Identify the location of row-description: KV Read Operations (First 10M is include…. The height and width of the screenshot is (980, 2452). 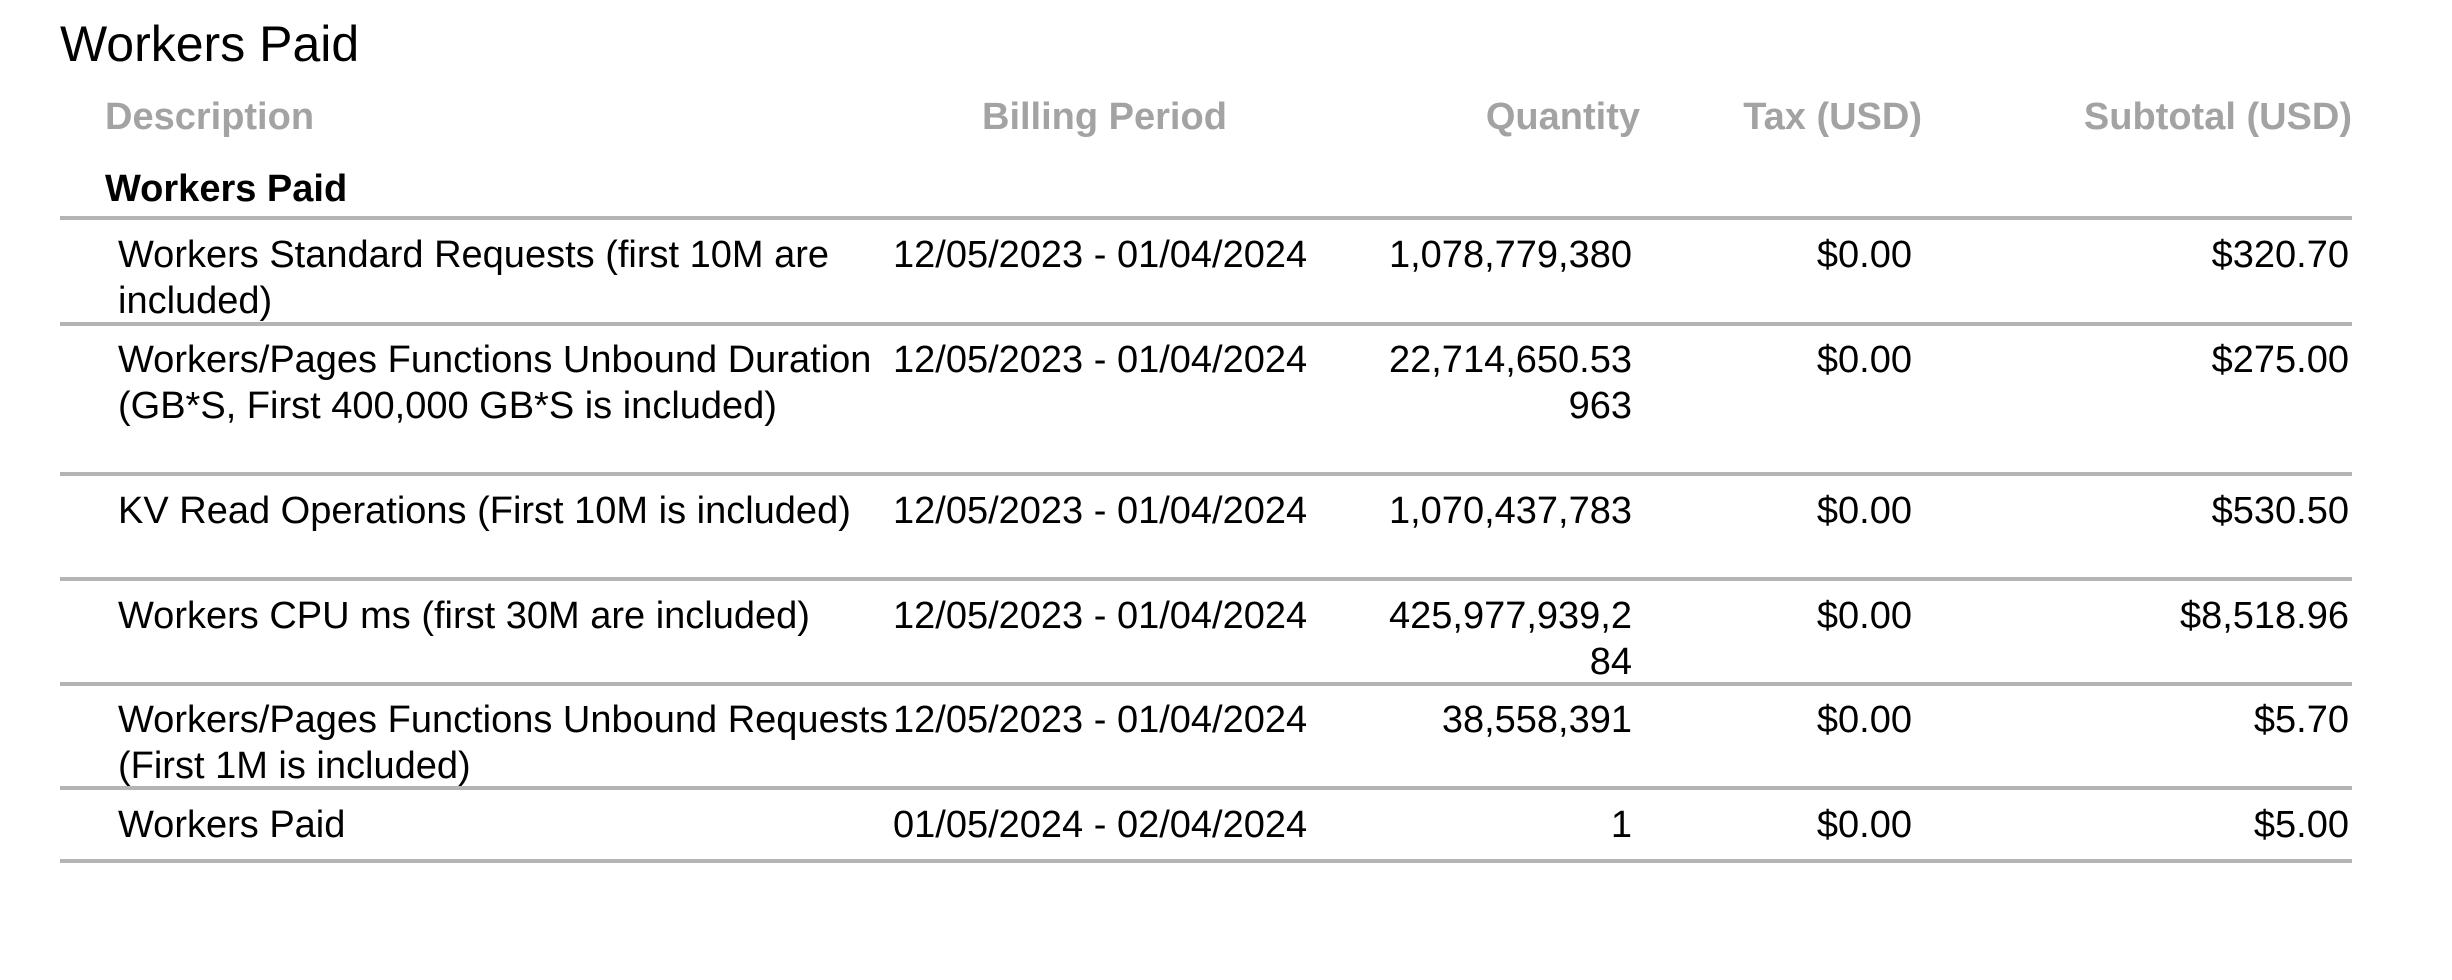
(484, 511).